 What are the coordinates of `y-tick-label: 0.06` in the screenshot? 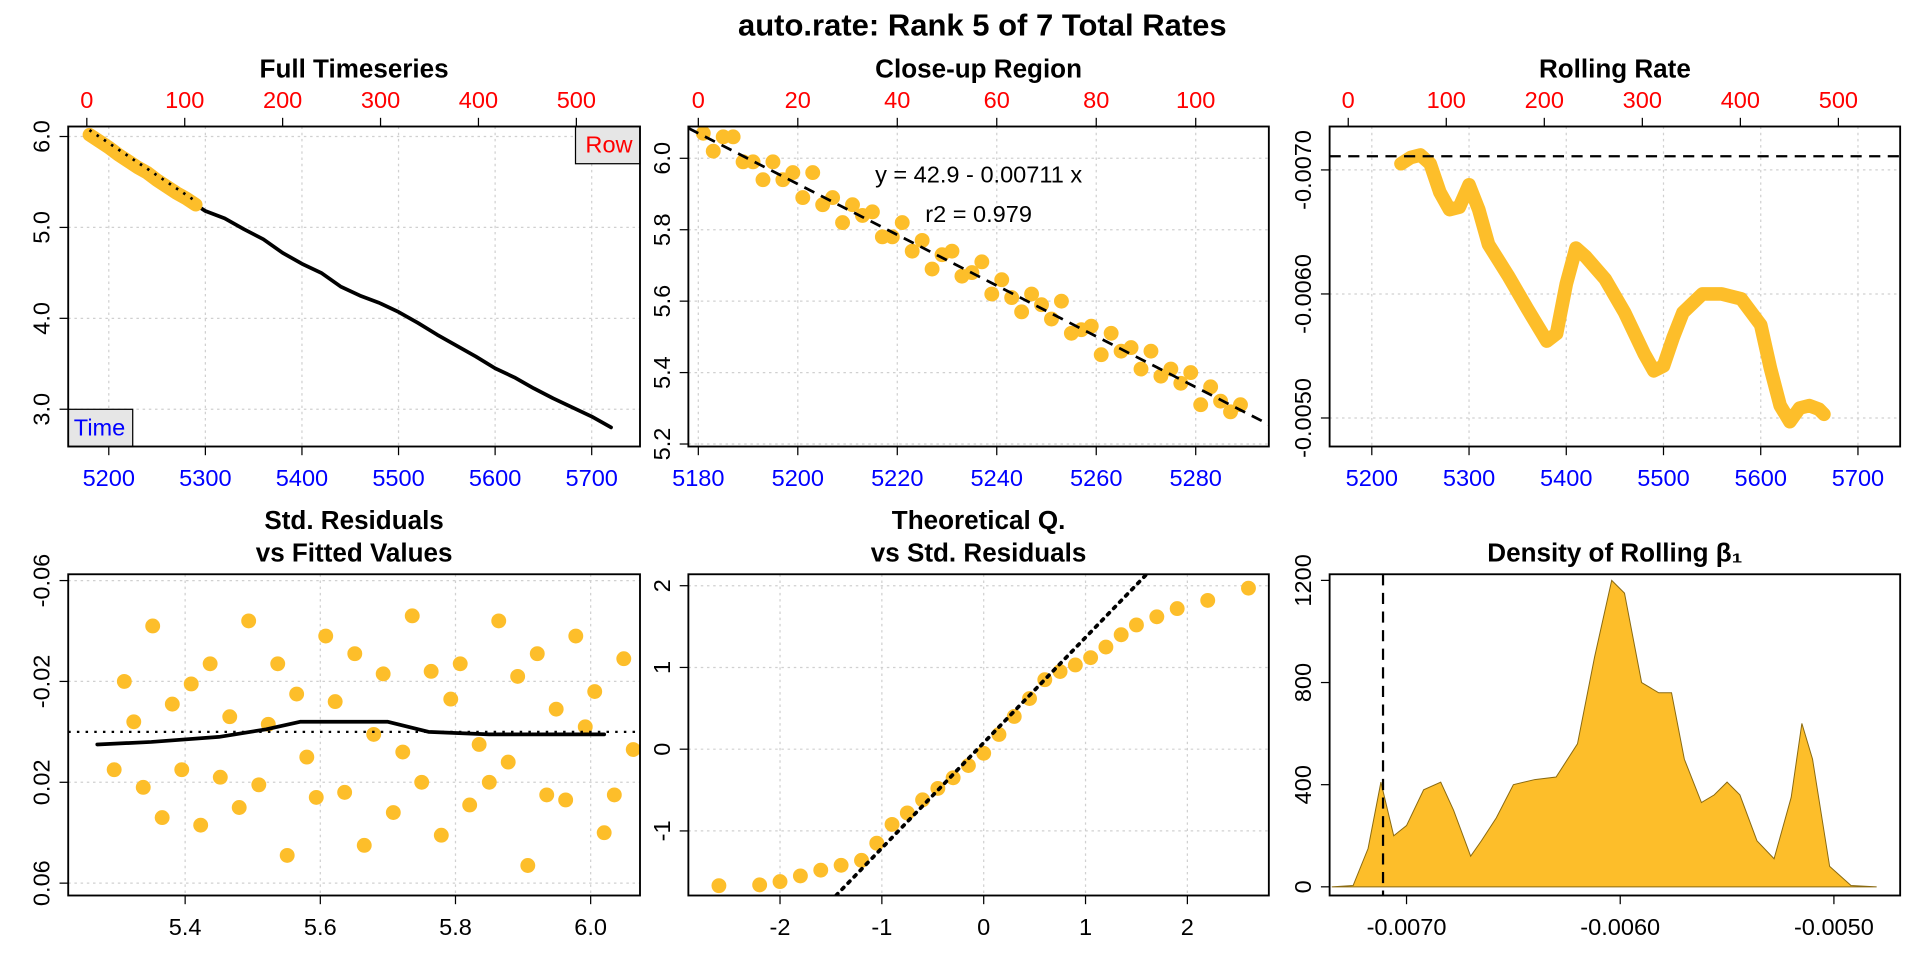 It's located at (42, 883).